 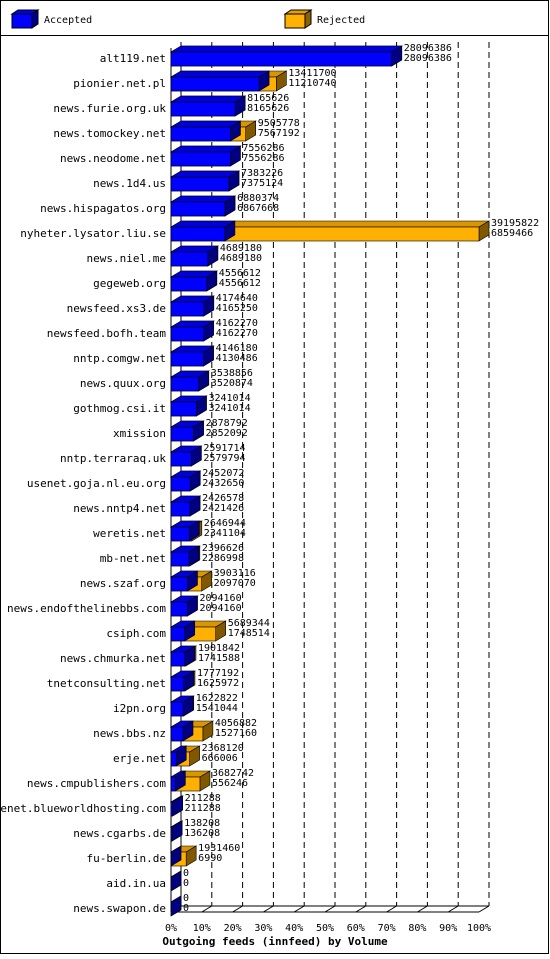 What do you see at coordinates (341, 20) in the screenshot?
I see `legend-label: Rejected` at bounding box center [341, 20].